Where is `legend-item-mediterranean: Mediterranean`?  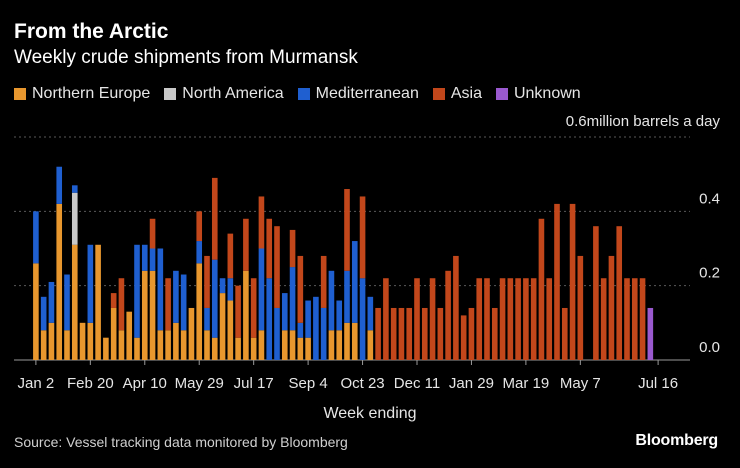
legend-item-mediterranean: Mediterranean is located at coordinates (358, 94).